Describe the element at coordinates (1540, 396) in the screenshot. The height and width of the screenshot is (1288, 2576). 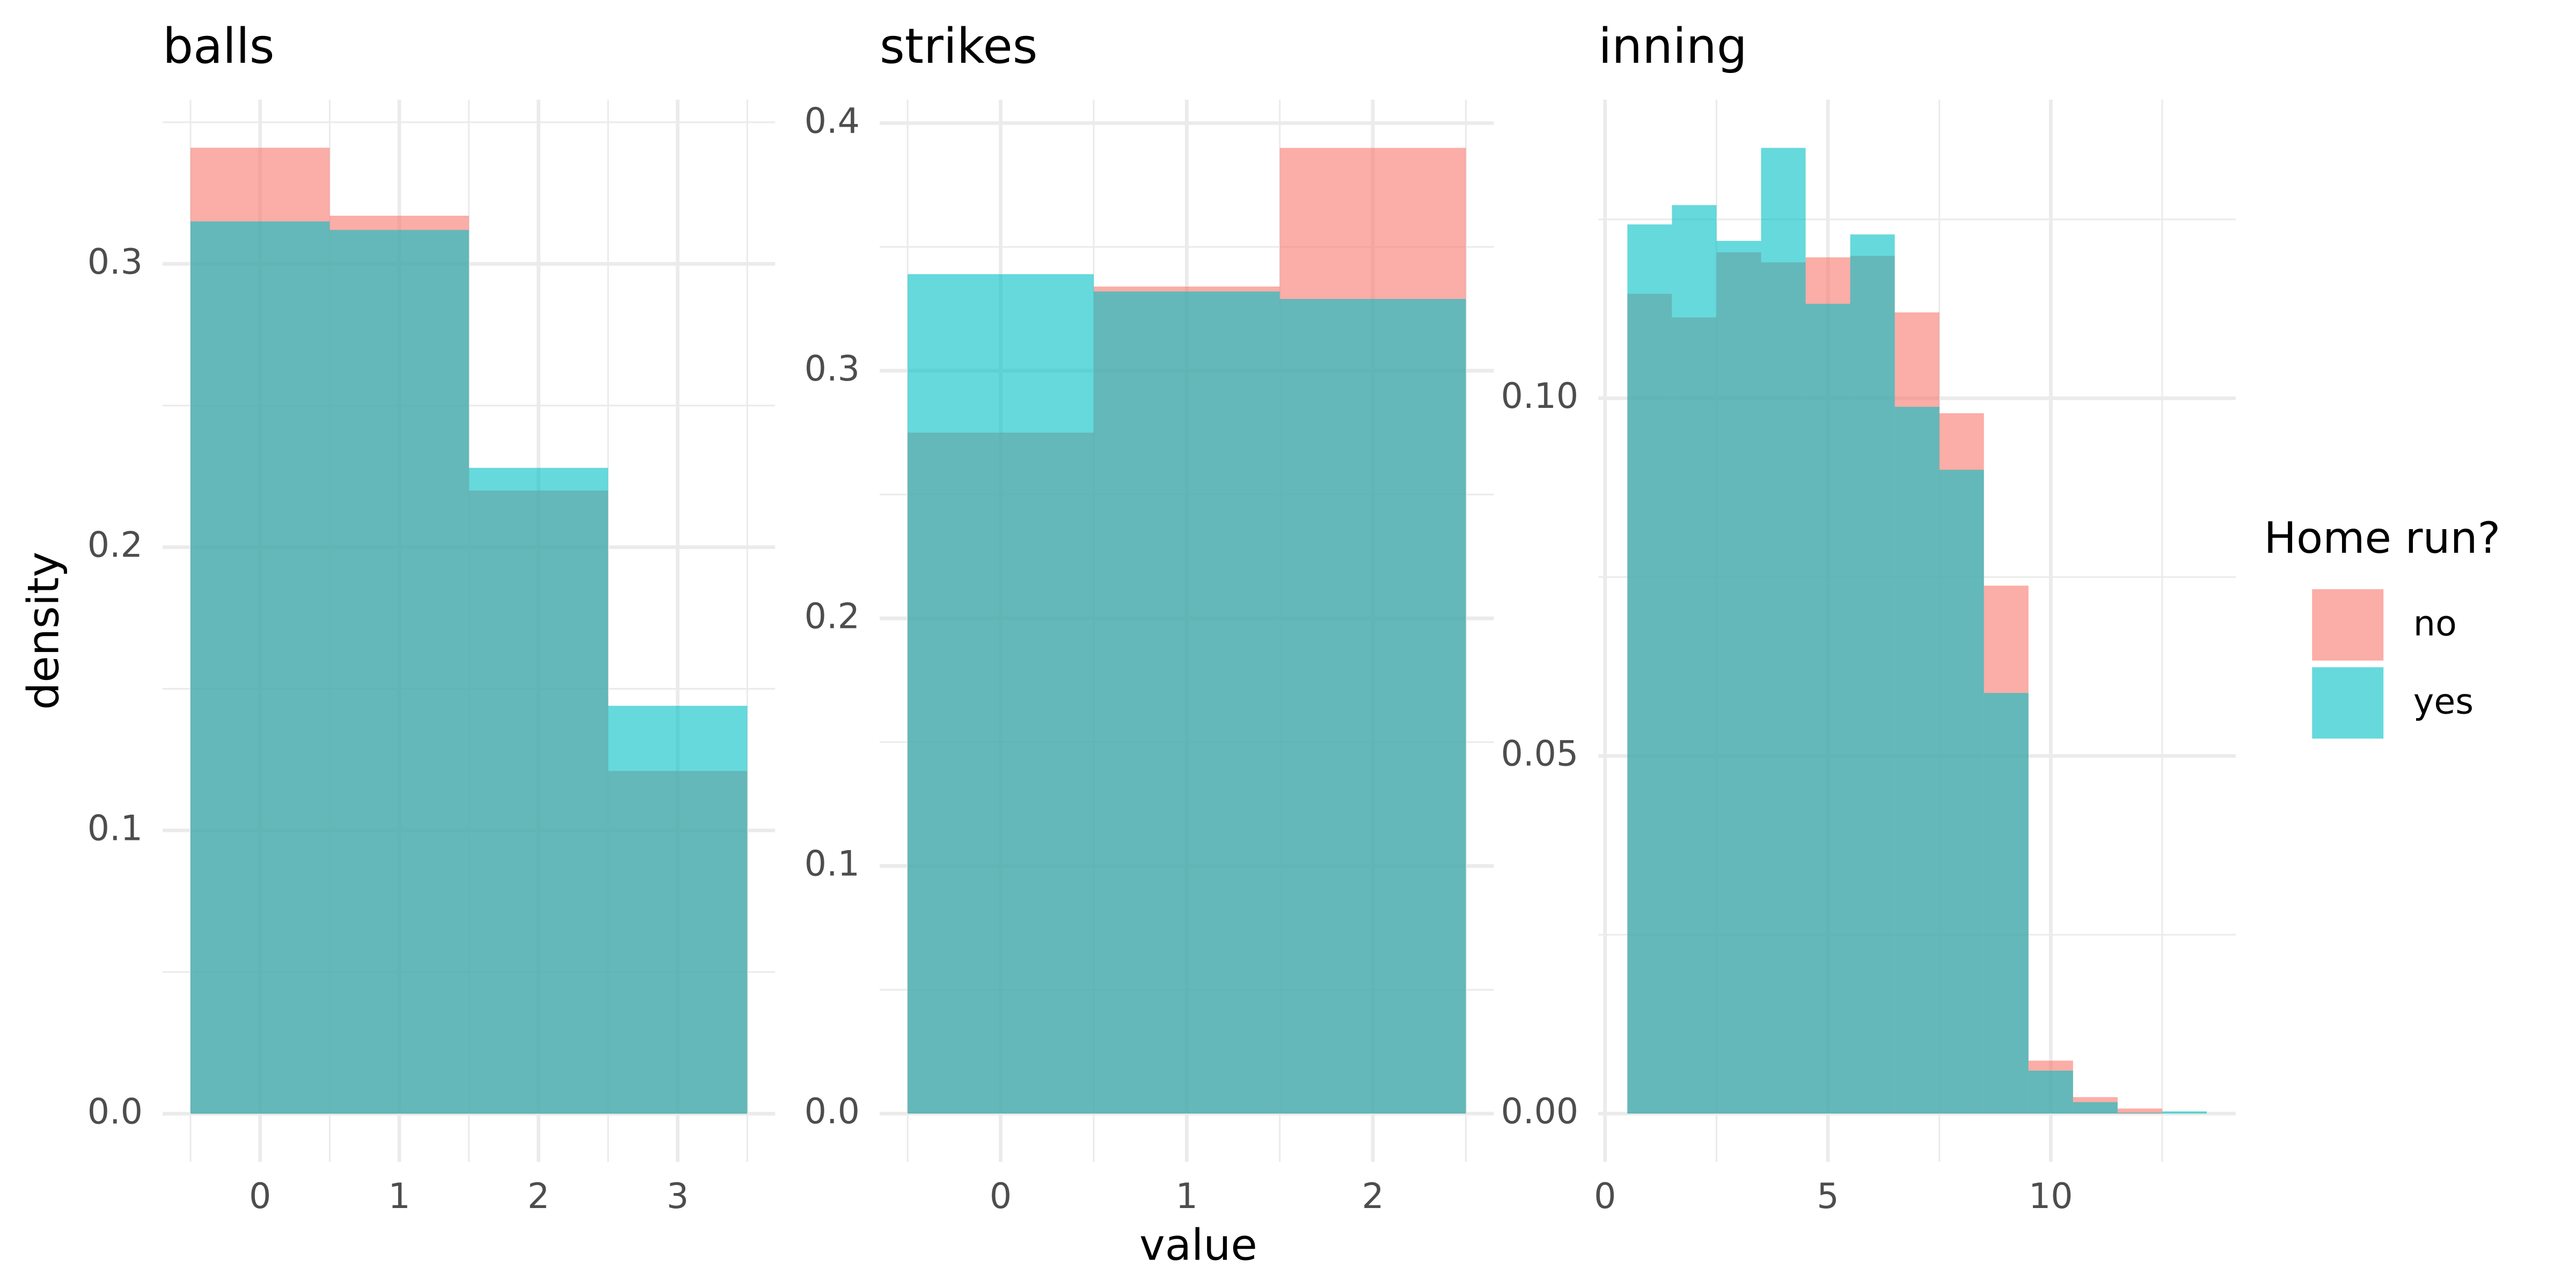
I see `y-tick-label: 0.10` at that location.